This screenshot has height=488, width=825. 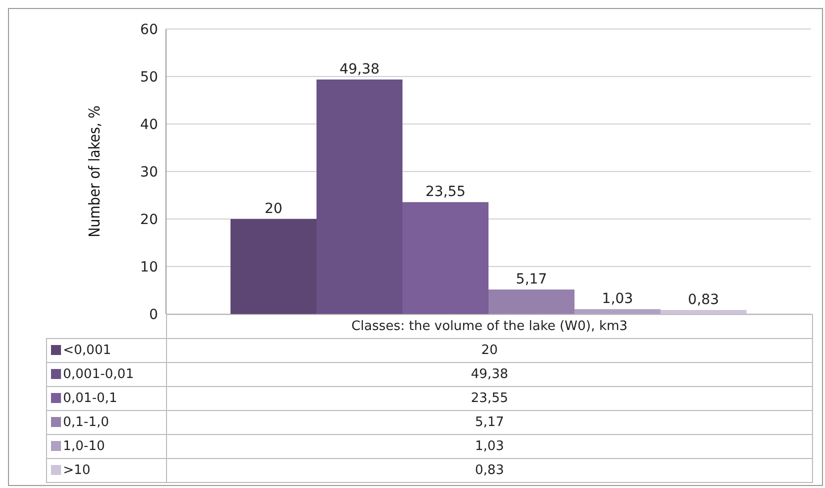 I want to click on x-tick-label: Classes: the volume of the lake (W0), km3, so click(x=489, y=326).